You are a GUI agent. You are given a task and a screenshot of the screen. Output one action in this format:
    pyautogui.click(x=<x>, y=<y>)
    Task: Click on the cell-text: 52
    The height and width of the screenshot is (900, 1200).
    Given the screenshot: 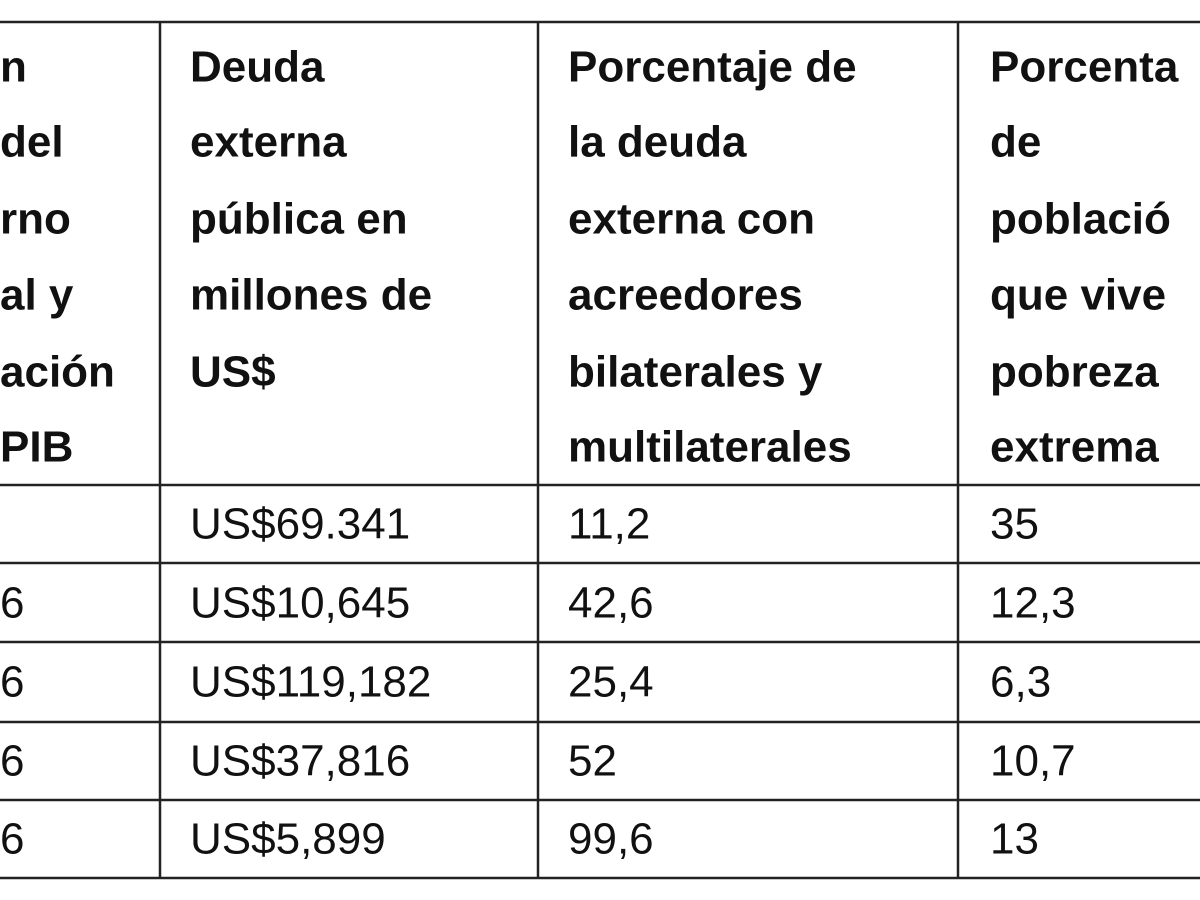 What is the action you would take?
    pyautogui.click(x=592, y=761)
    